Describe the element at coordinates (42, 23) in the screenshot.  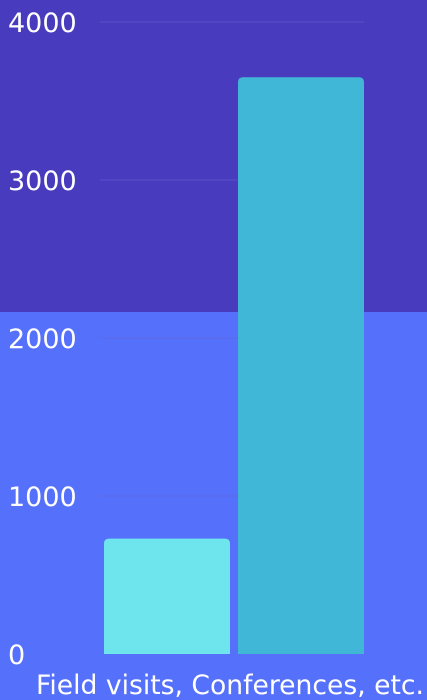
I see `y-tick-label-4000: 4000` at that location.